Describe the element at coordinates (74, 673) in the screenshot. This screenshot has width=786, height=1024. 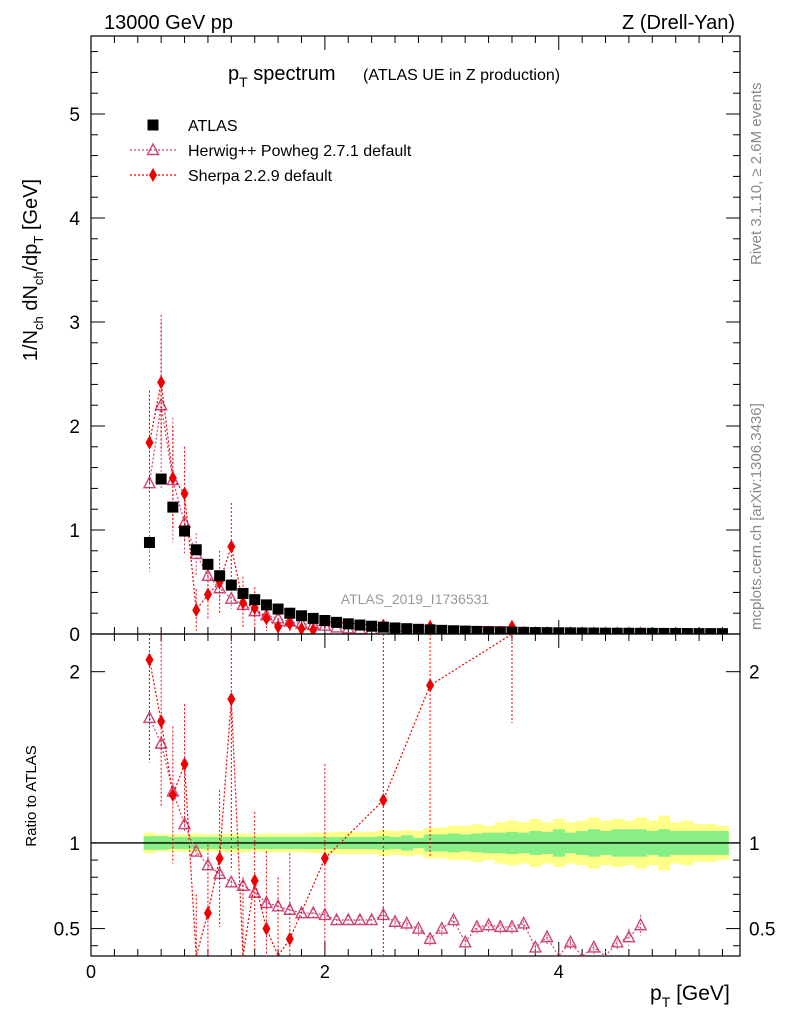
I see `ratio-y-tick-label: 2` at that location.